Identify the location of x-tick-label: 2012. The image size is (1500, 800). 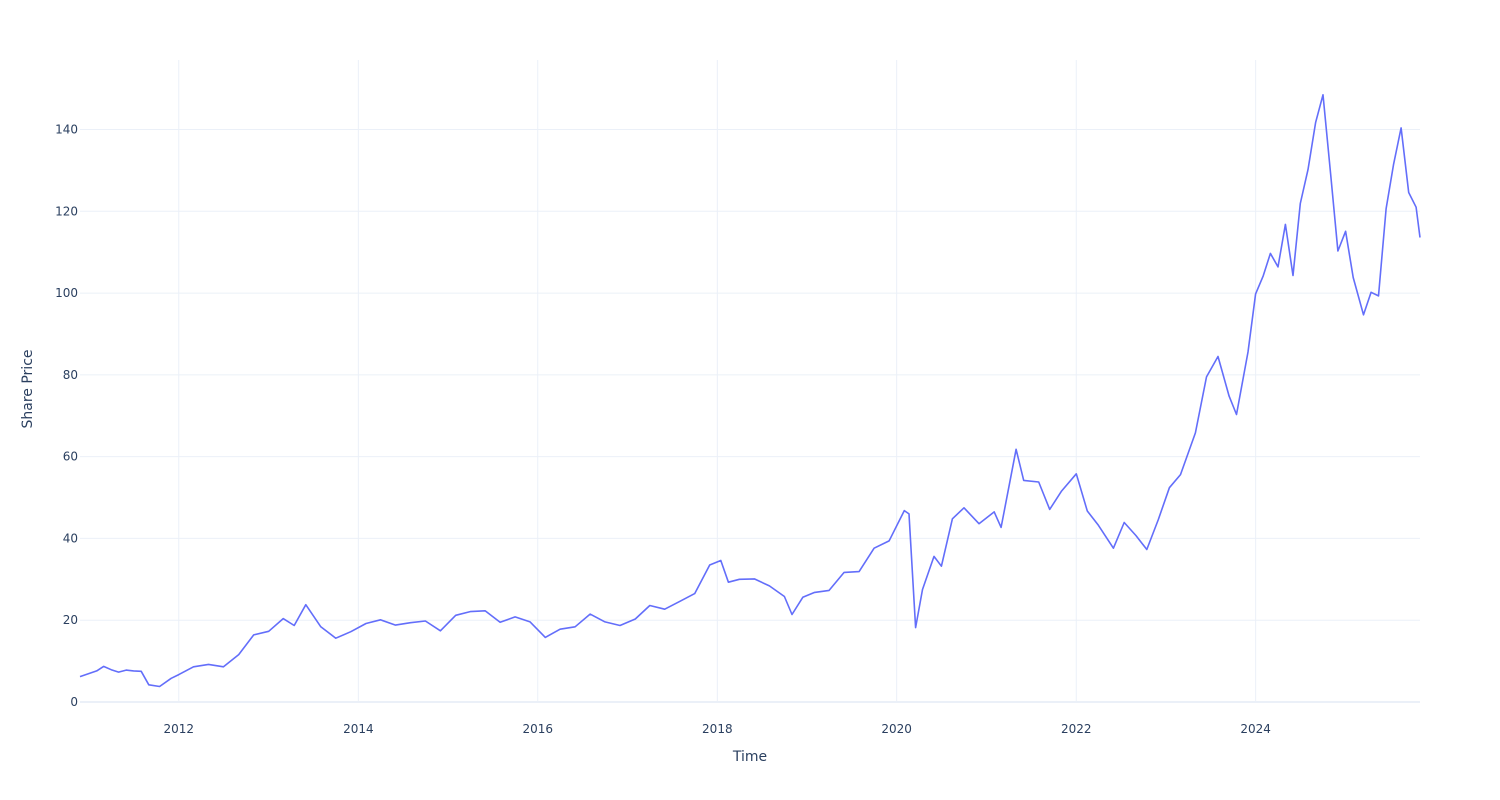
(178, 729).